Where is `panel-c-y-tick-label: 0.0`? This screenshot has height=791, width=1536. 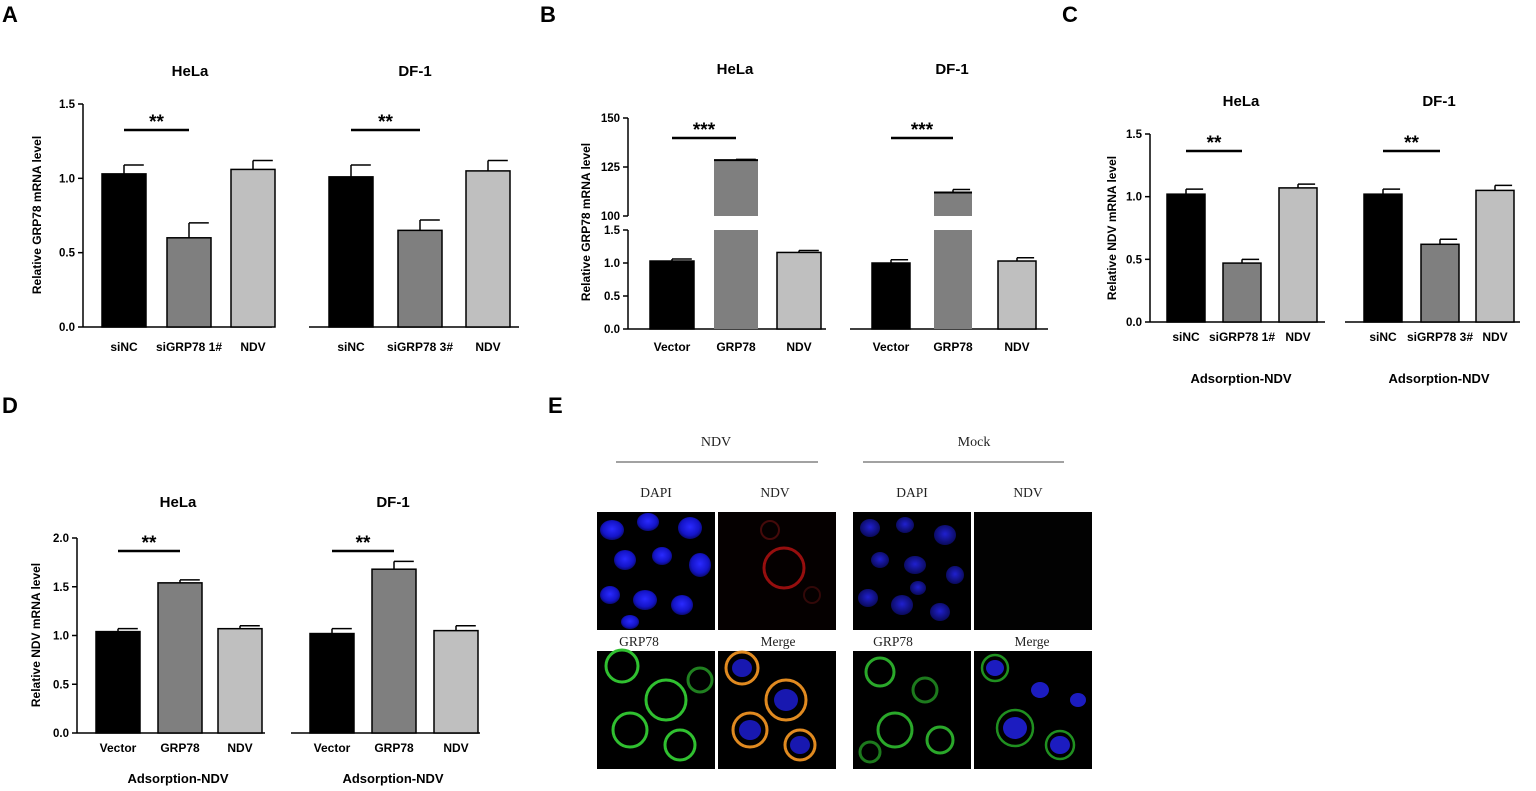
panel-c-y-tick-label: 0.0 is located at coordinates (1134, 323).